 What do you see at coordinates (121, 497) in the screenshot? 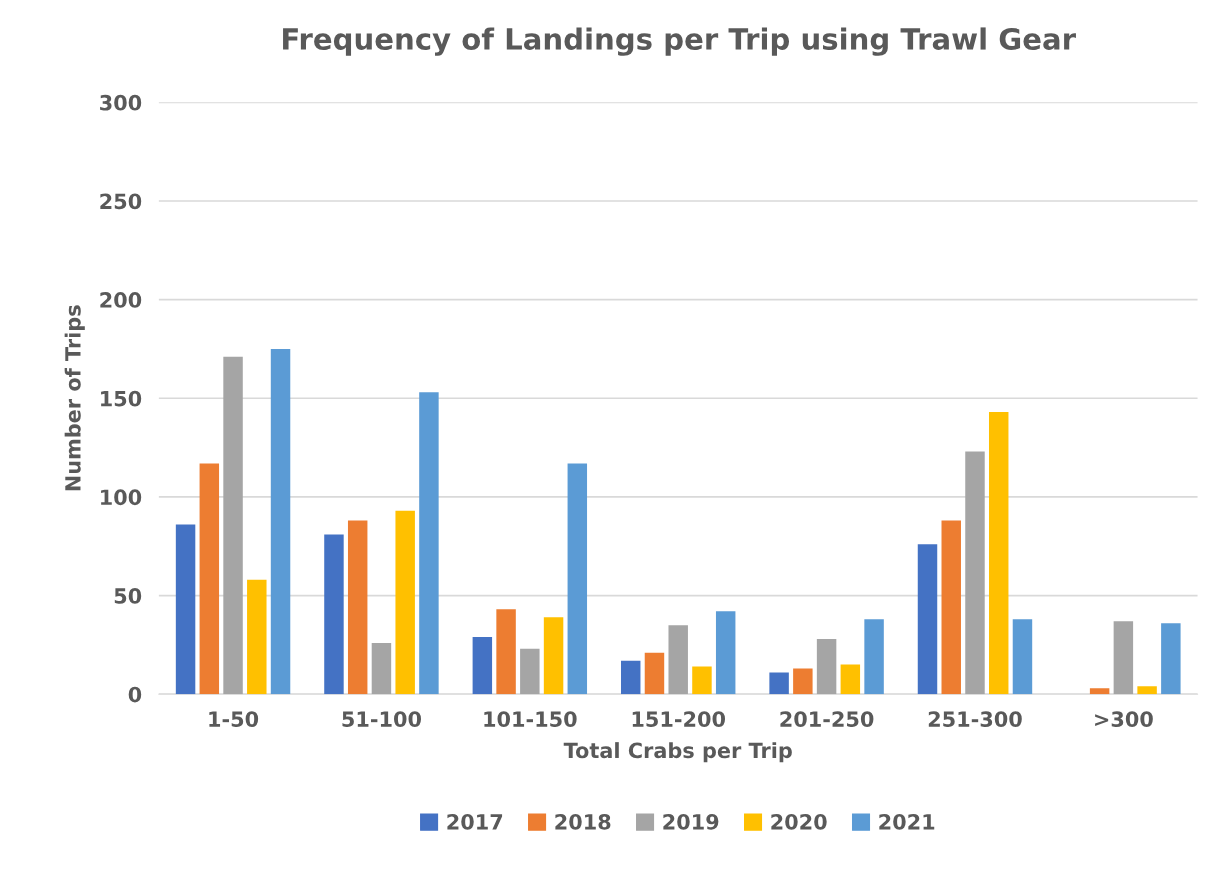
I see `y-tick-label: 100` at bounding box center [121, 497].